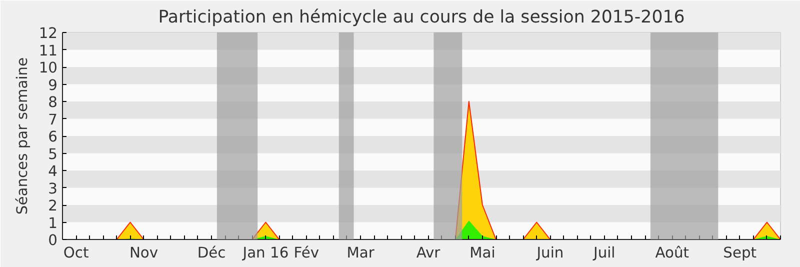  I want to click on y-axis-title: Séances par semaine, so click(22, 136).